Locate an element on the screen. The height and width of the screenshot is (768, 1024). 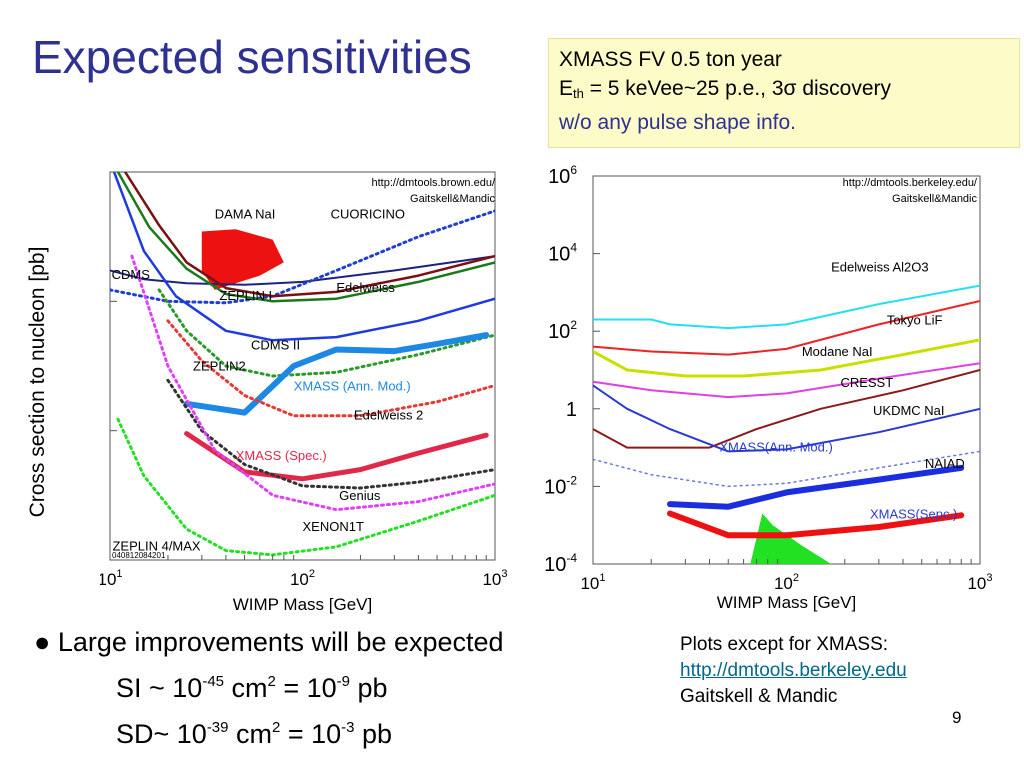
xmass-spec-label: XMASS (Spec.) is located at coordinates (281, 455).